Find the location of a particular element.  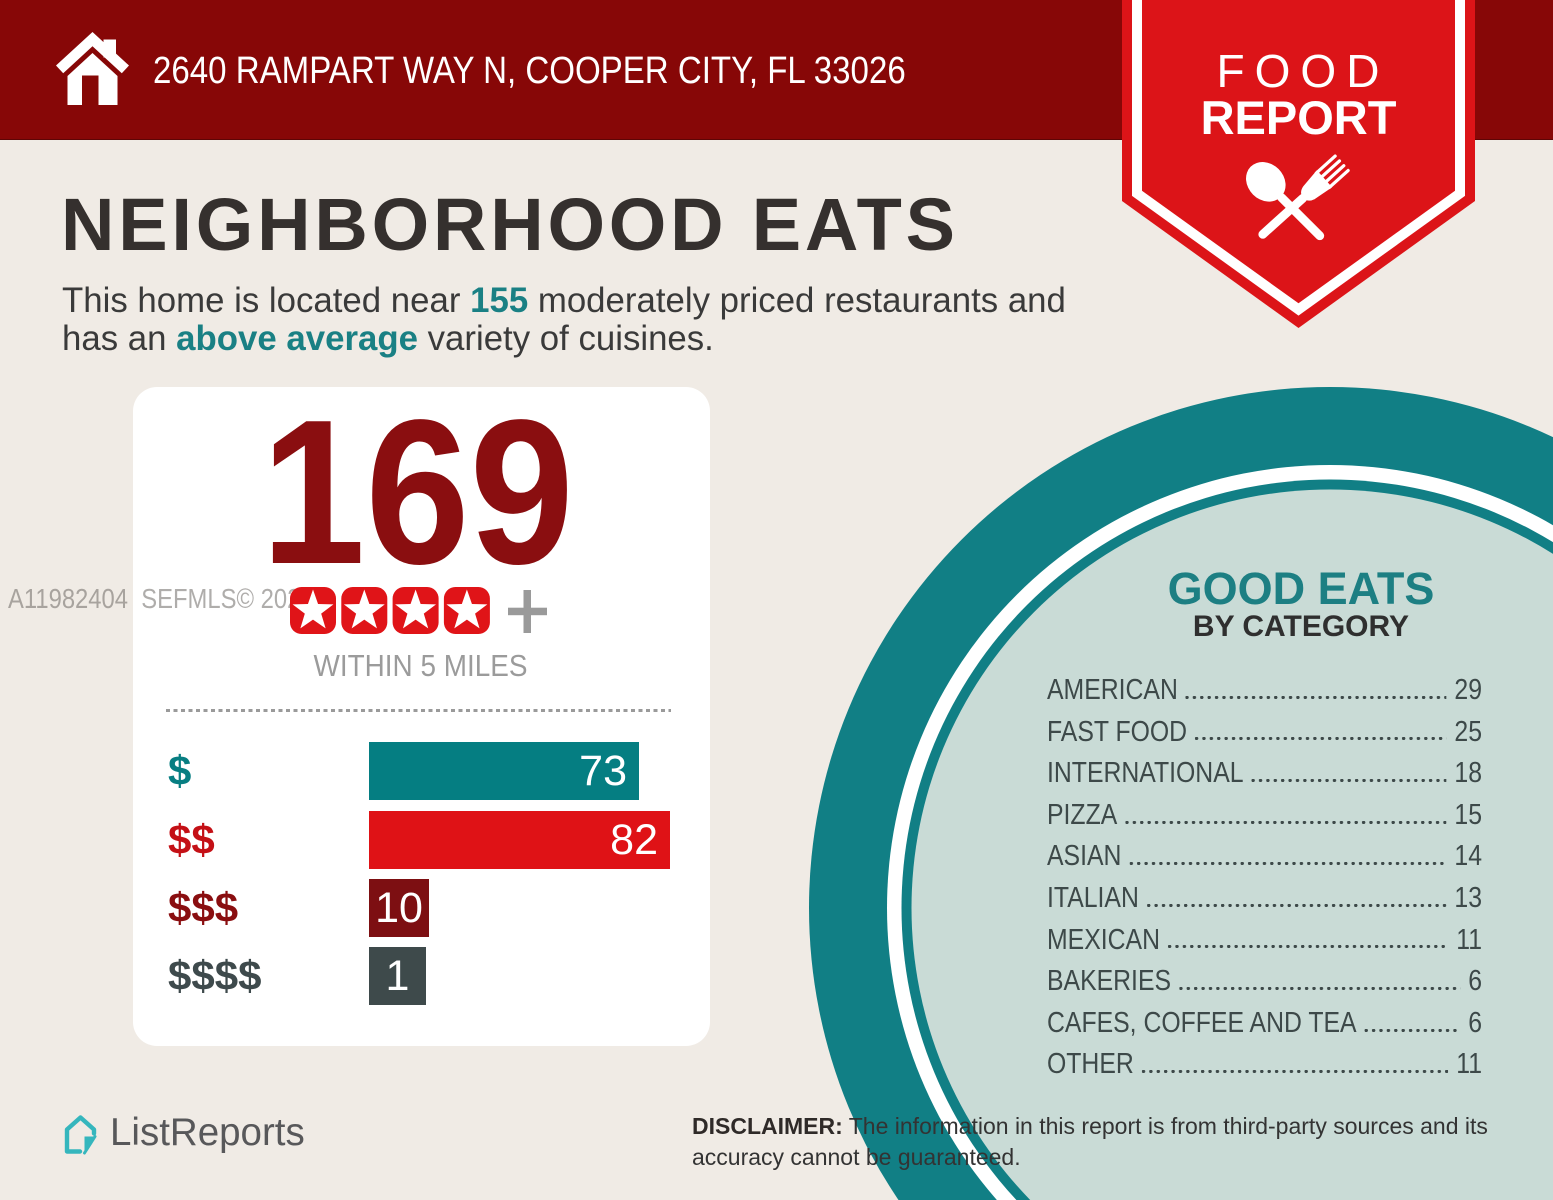

svg-text: REPORT is located at coordinates (1299, 117).